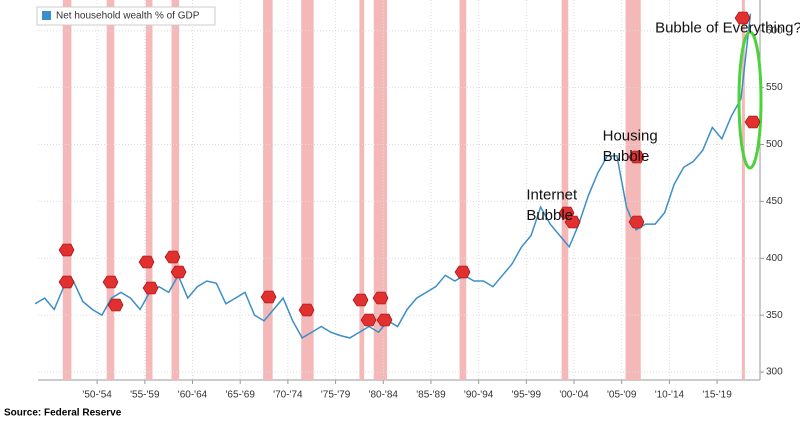 The height and width of the screenshot is (423, 800). Describe the element at coordinates (630, 135) in the screenshot. I see `annotation: Housing` at that location.